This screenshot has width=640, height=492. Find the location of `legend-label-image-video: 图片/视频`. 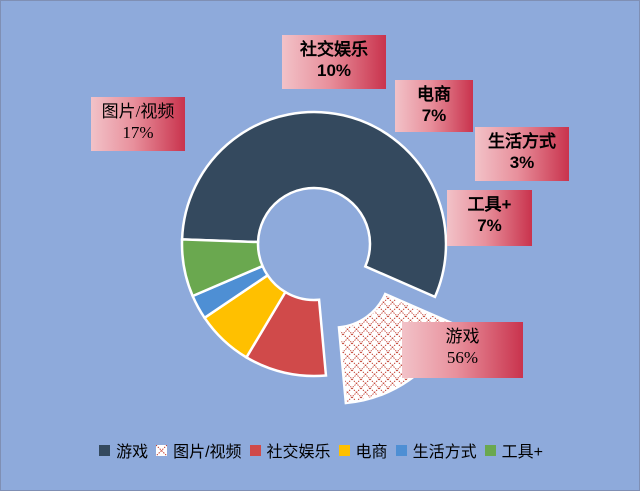

legend-label-image-video: 图片/视频 is located at coordinates (207, 452).